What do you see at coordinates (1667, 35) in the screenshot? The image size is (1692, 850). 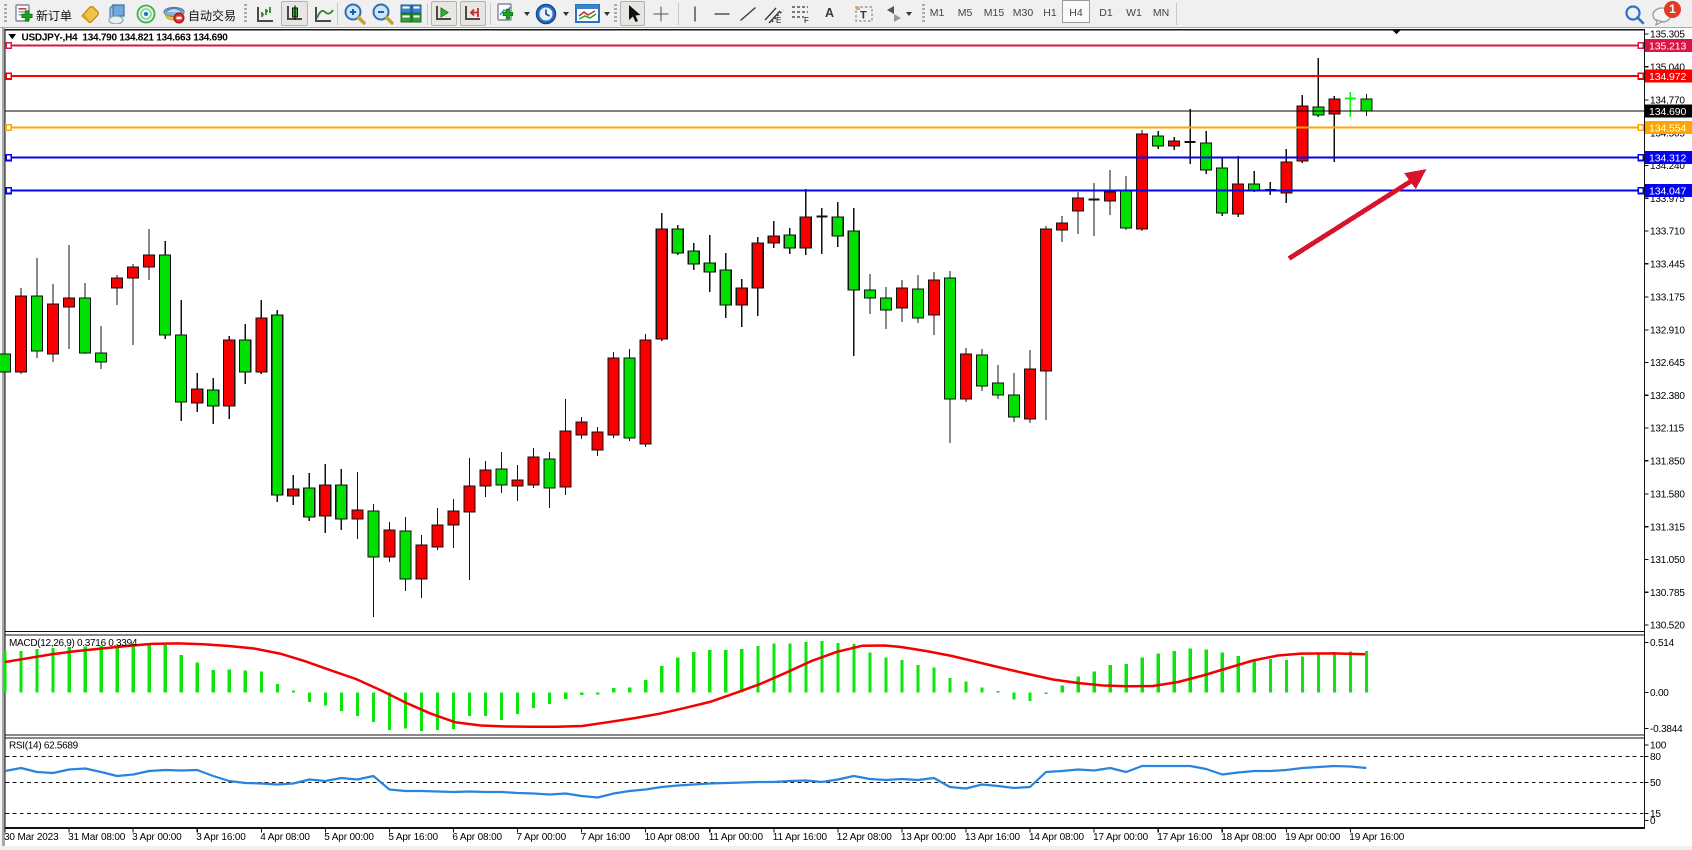 I see `svg-text: 135.305` at bounding box center [1667, 35].